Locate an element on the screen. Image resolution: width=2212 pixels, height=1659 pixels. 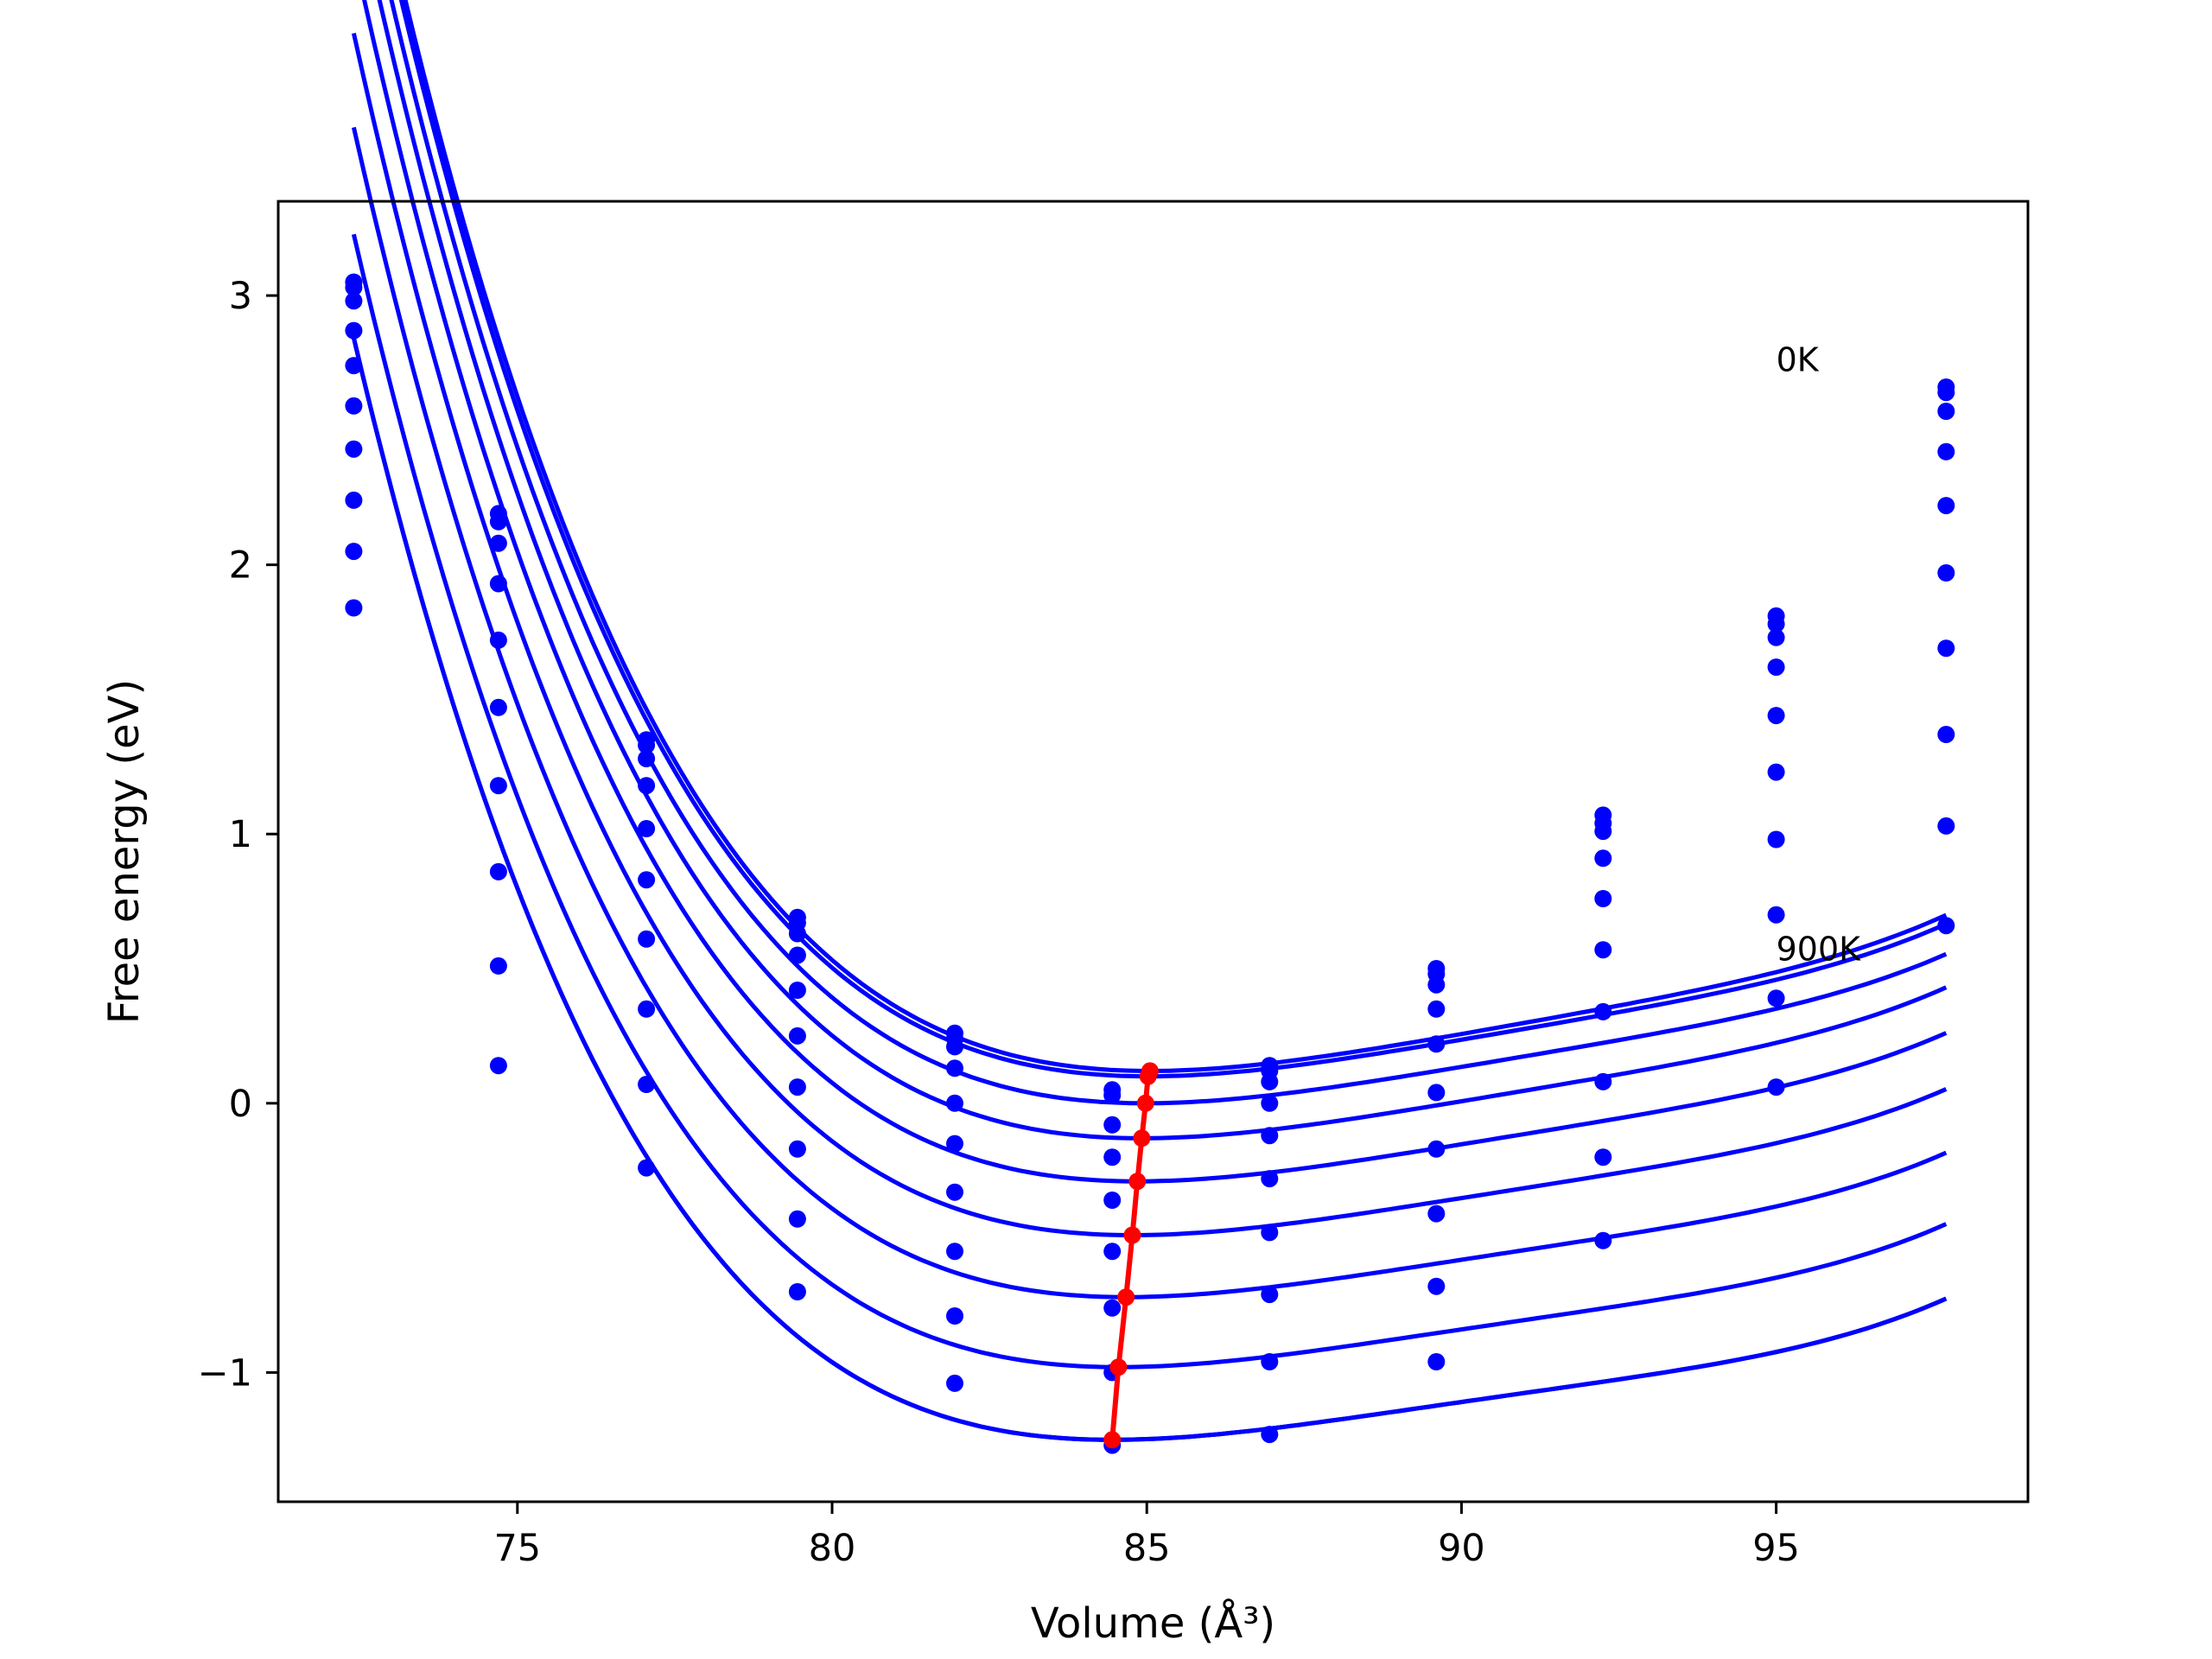
x-tick-label: 80 is located at coordinates (832, 1548).